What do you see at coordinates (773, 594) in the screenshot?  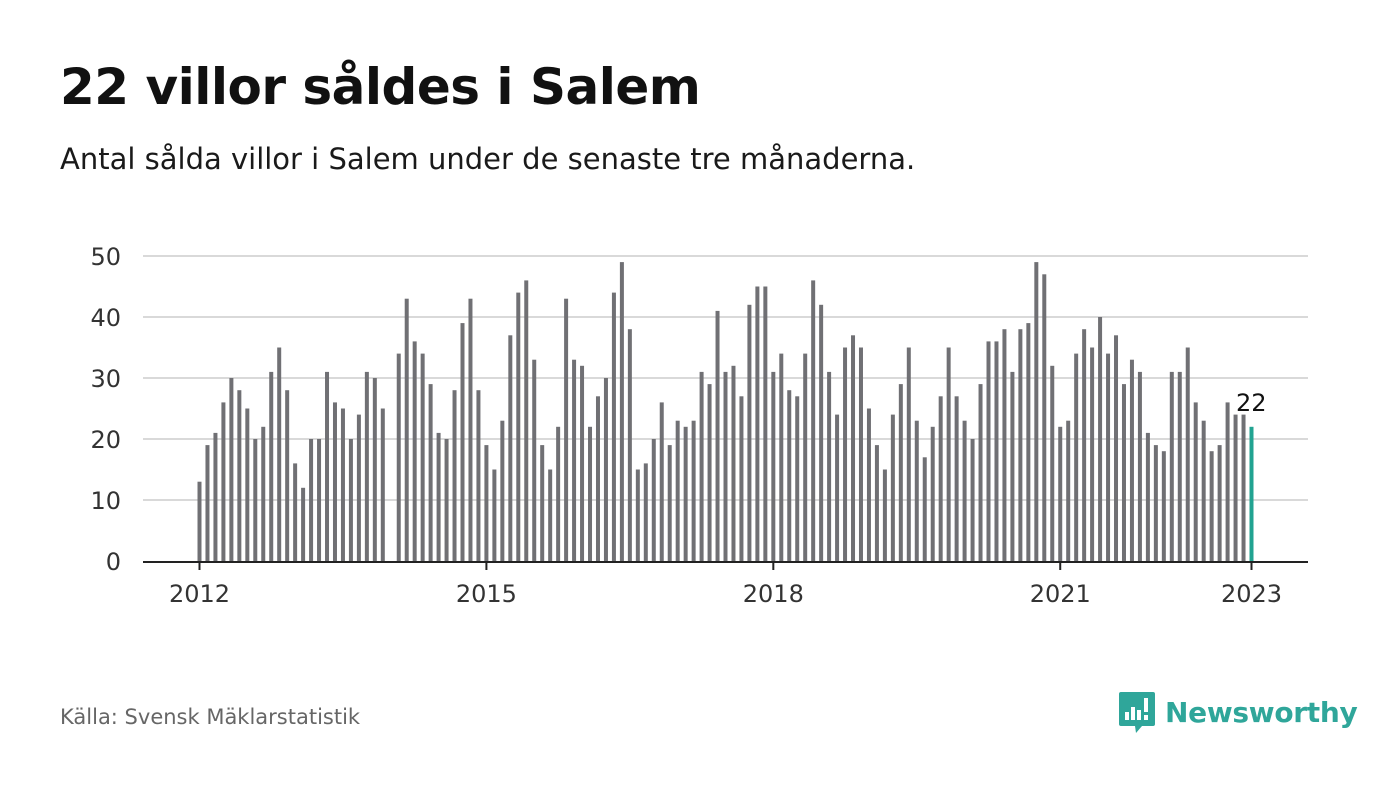 I see `x-tick-label: 2018` at bounding box center [773, 594].